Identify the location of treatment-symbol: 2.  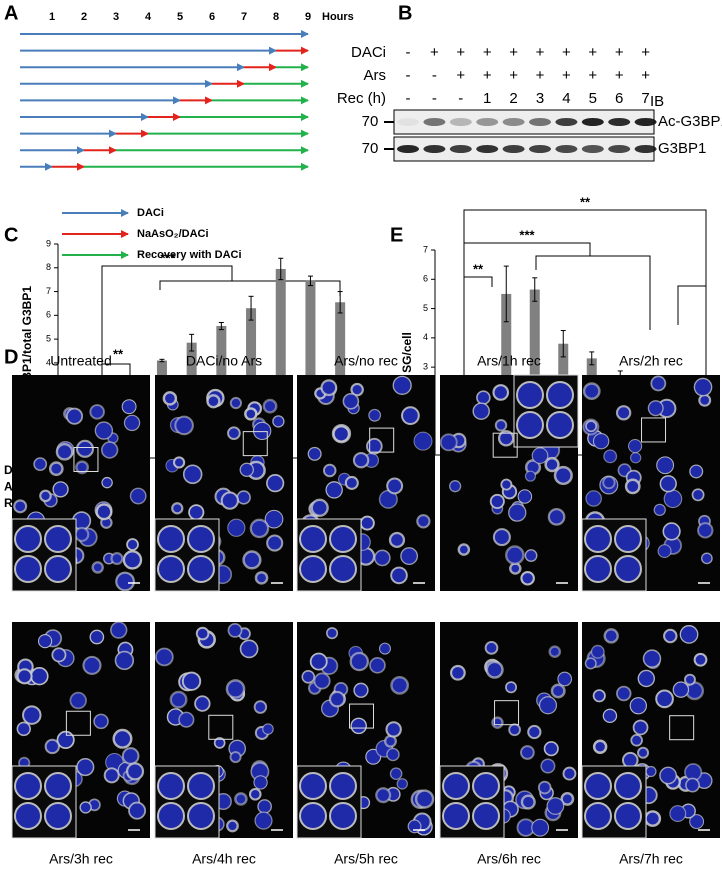
(513, 98).